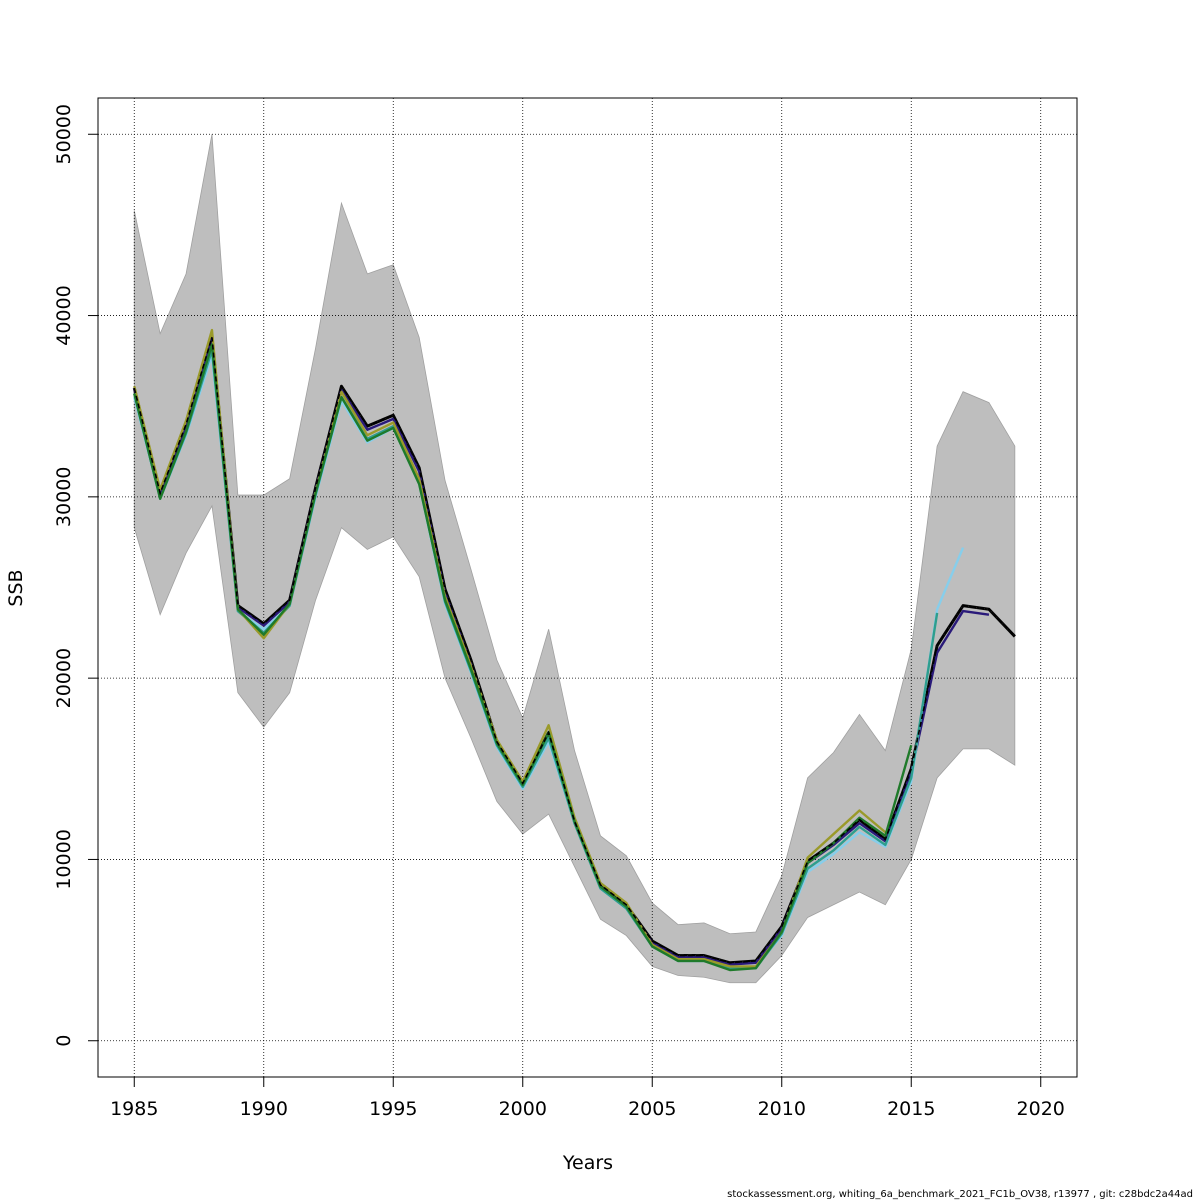 The image size is (1200, 1200). I want to click on y-tick-label: 20000, so click(64, 678).